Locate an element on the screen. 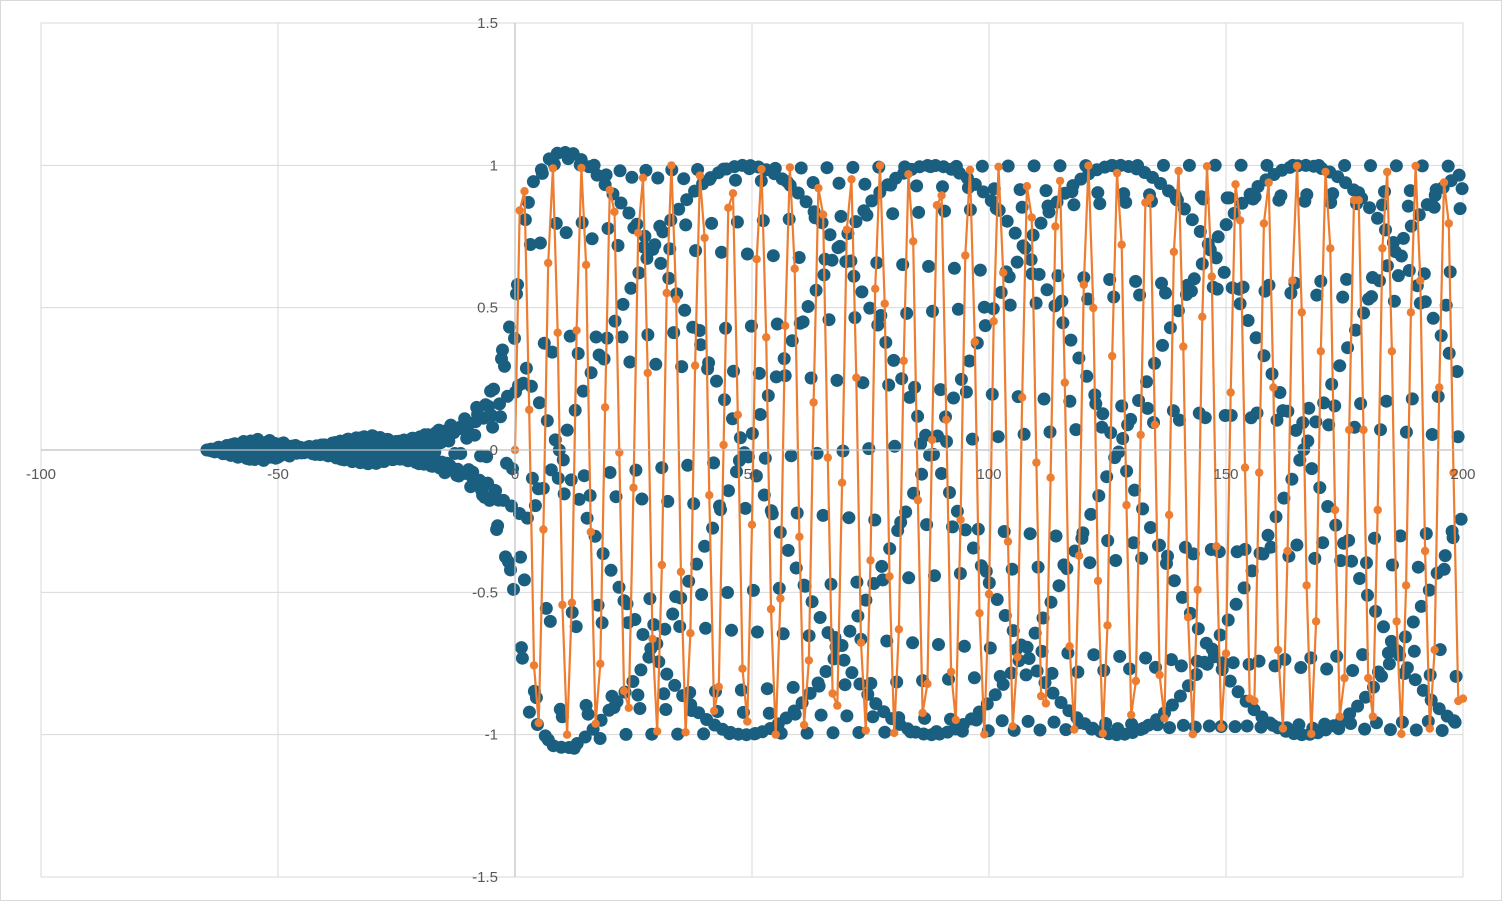 This screenshot has height=901, width=1502. x-tick-label: 100 is located at coordinates (988, 474).